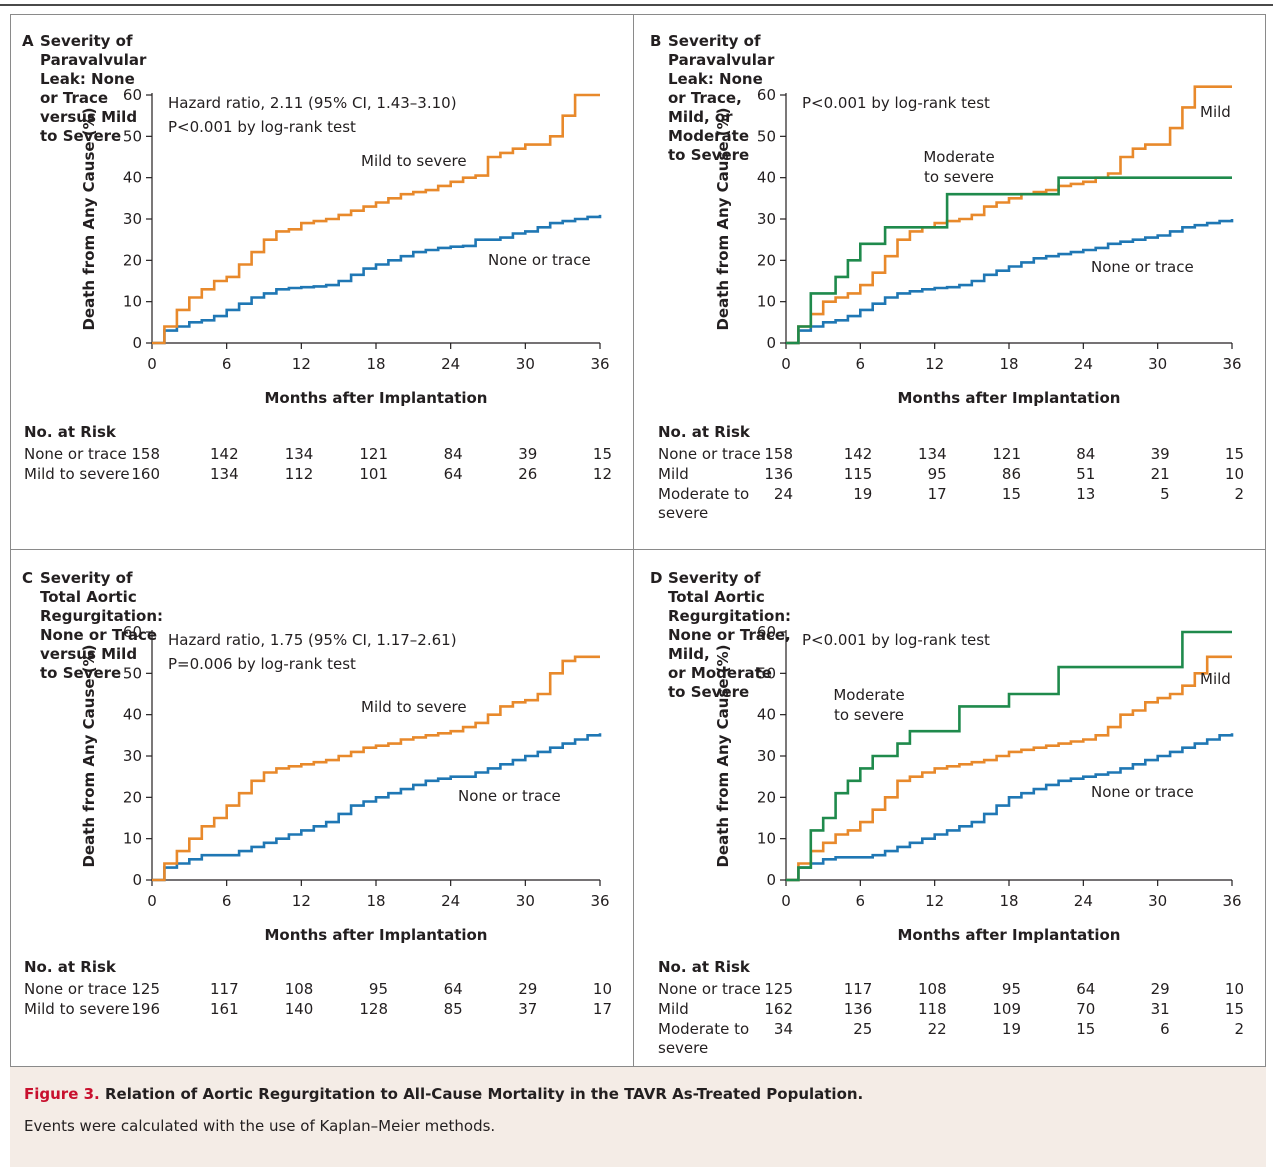  What do you see at coordinates (783, 1029) in the screenshot?
I see `risk-count: 34` at bounding box center [783, 1029].